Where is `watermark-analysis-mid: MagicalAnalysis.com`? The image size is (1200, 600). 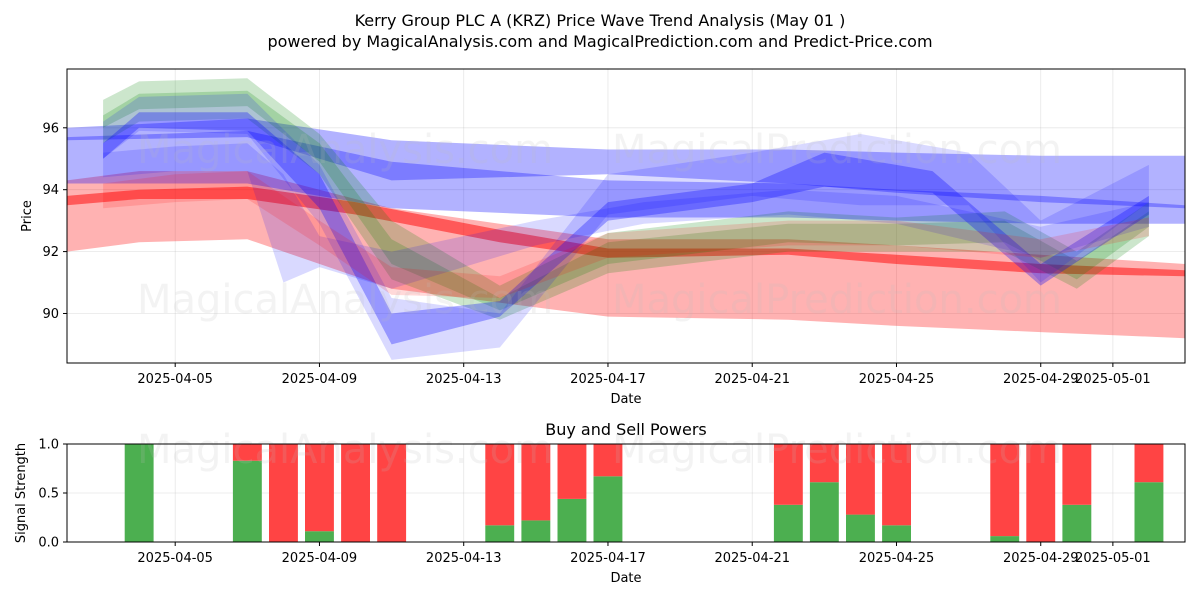 watermark-analysis-mid: MagicalAnalysis.com is located at coordinates (345, 300).